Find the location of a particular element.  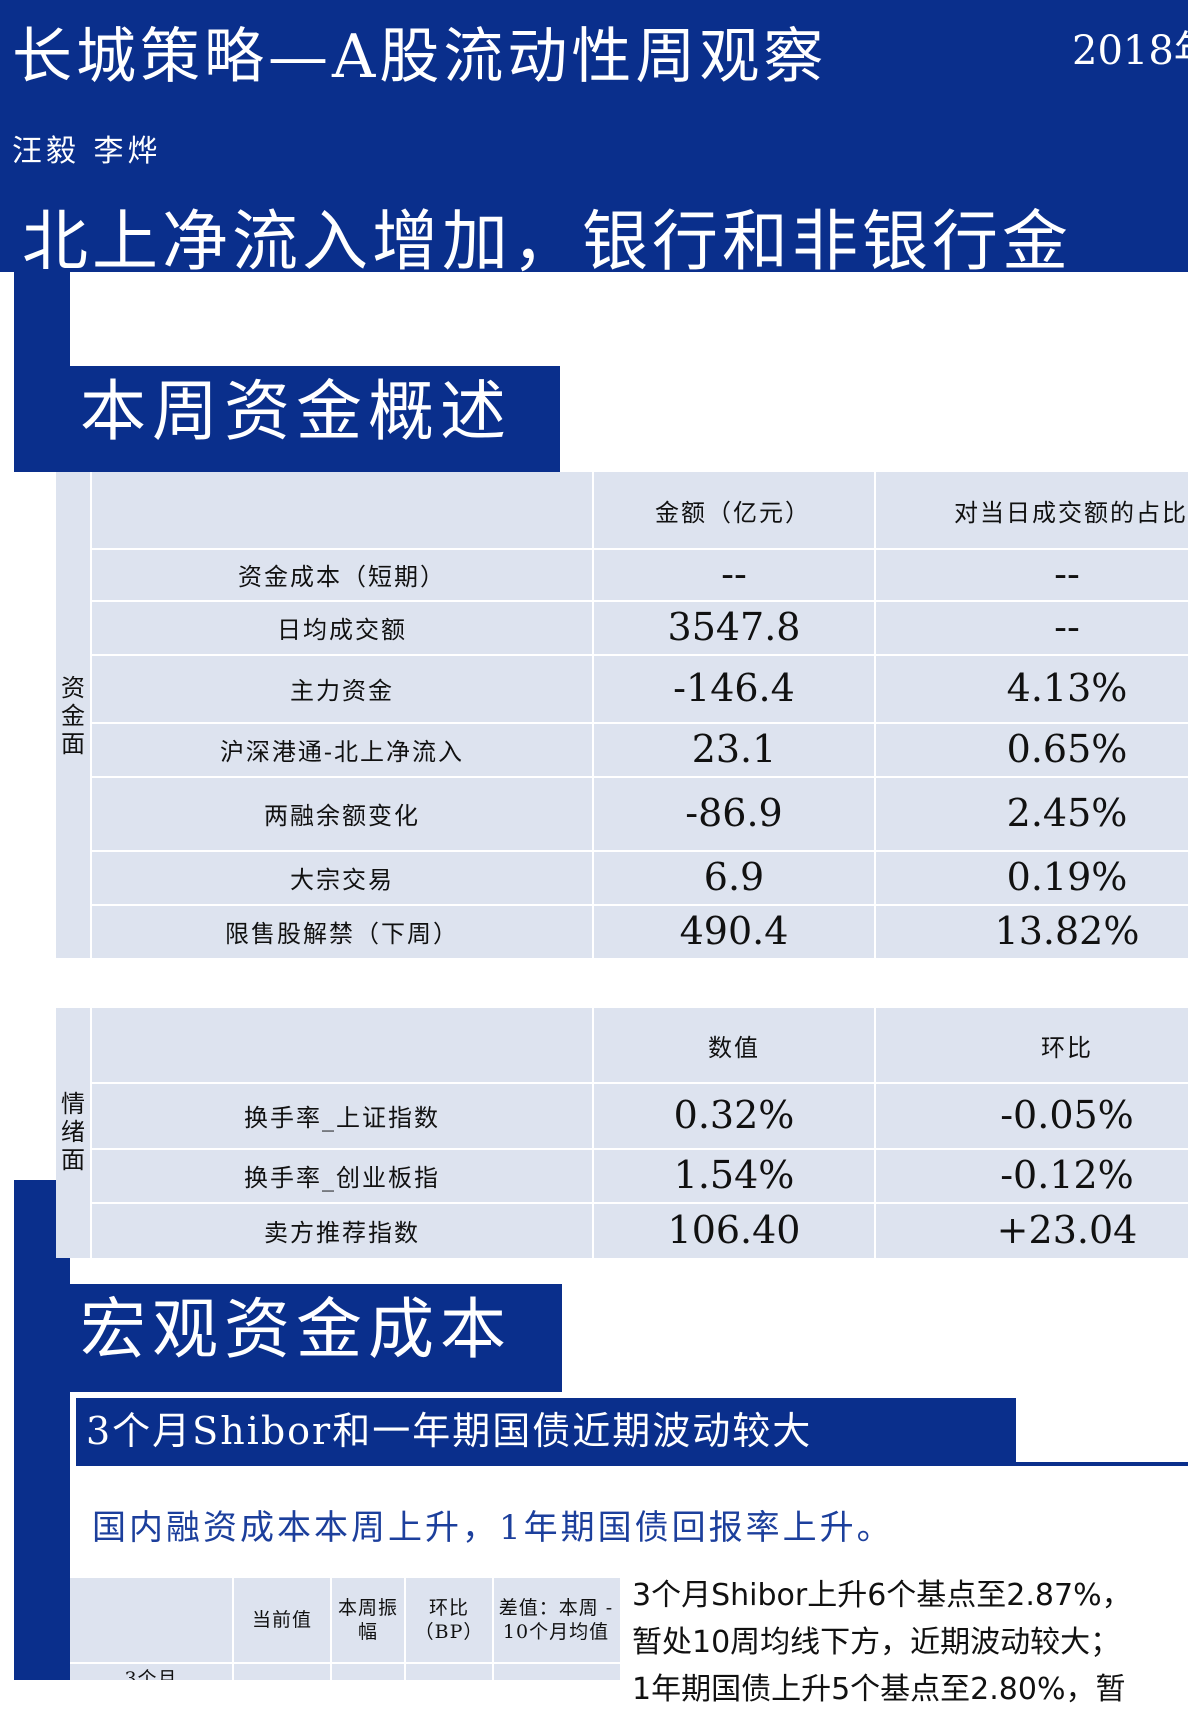

change-cell: -0.05% is located at coordinates (1067, 1115).